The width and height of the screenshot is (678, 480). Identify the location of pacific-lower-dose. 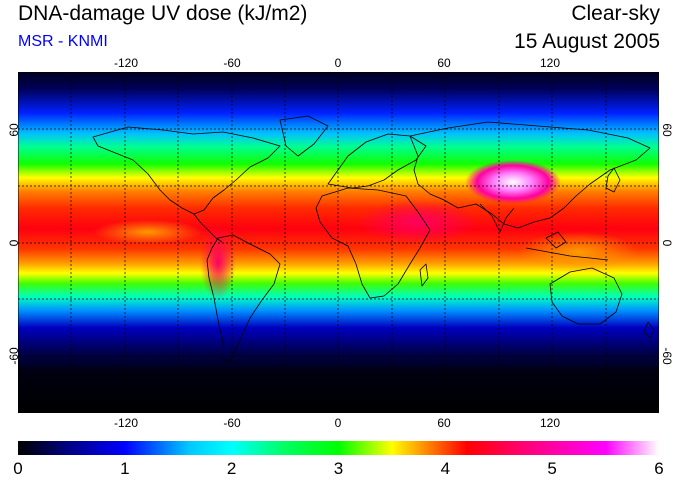
(148, 232).